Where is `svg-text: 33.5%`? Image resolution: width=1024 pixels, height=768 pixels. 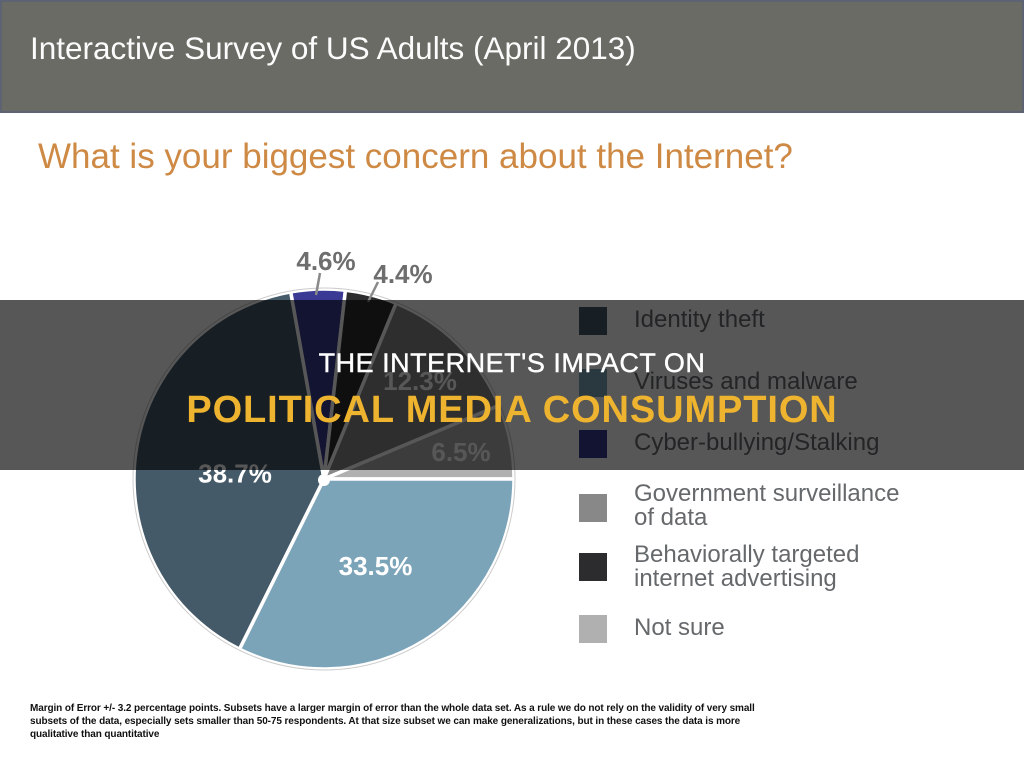 svg-text: 33.5% is located at coordinates (376, 566).